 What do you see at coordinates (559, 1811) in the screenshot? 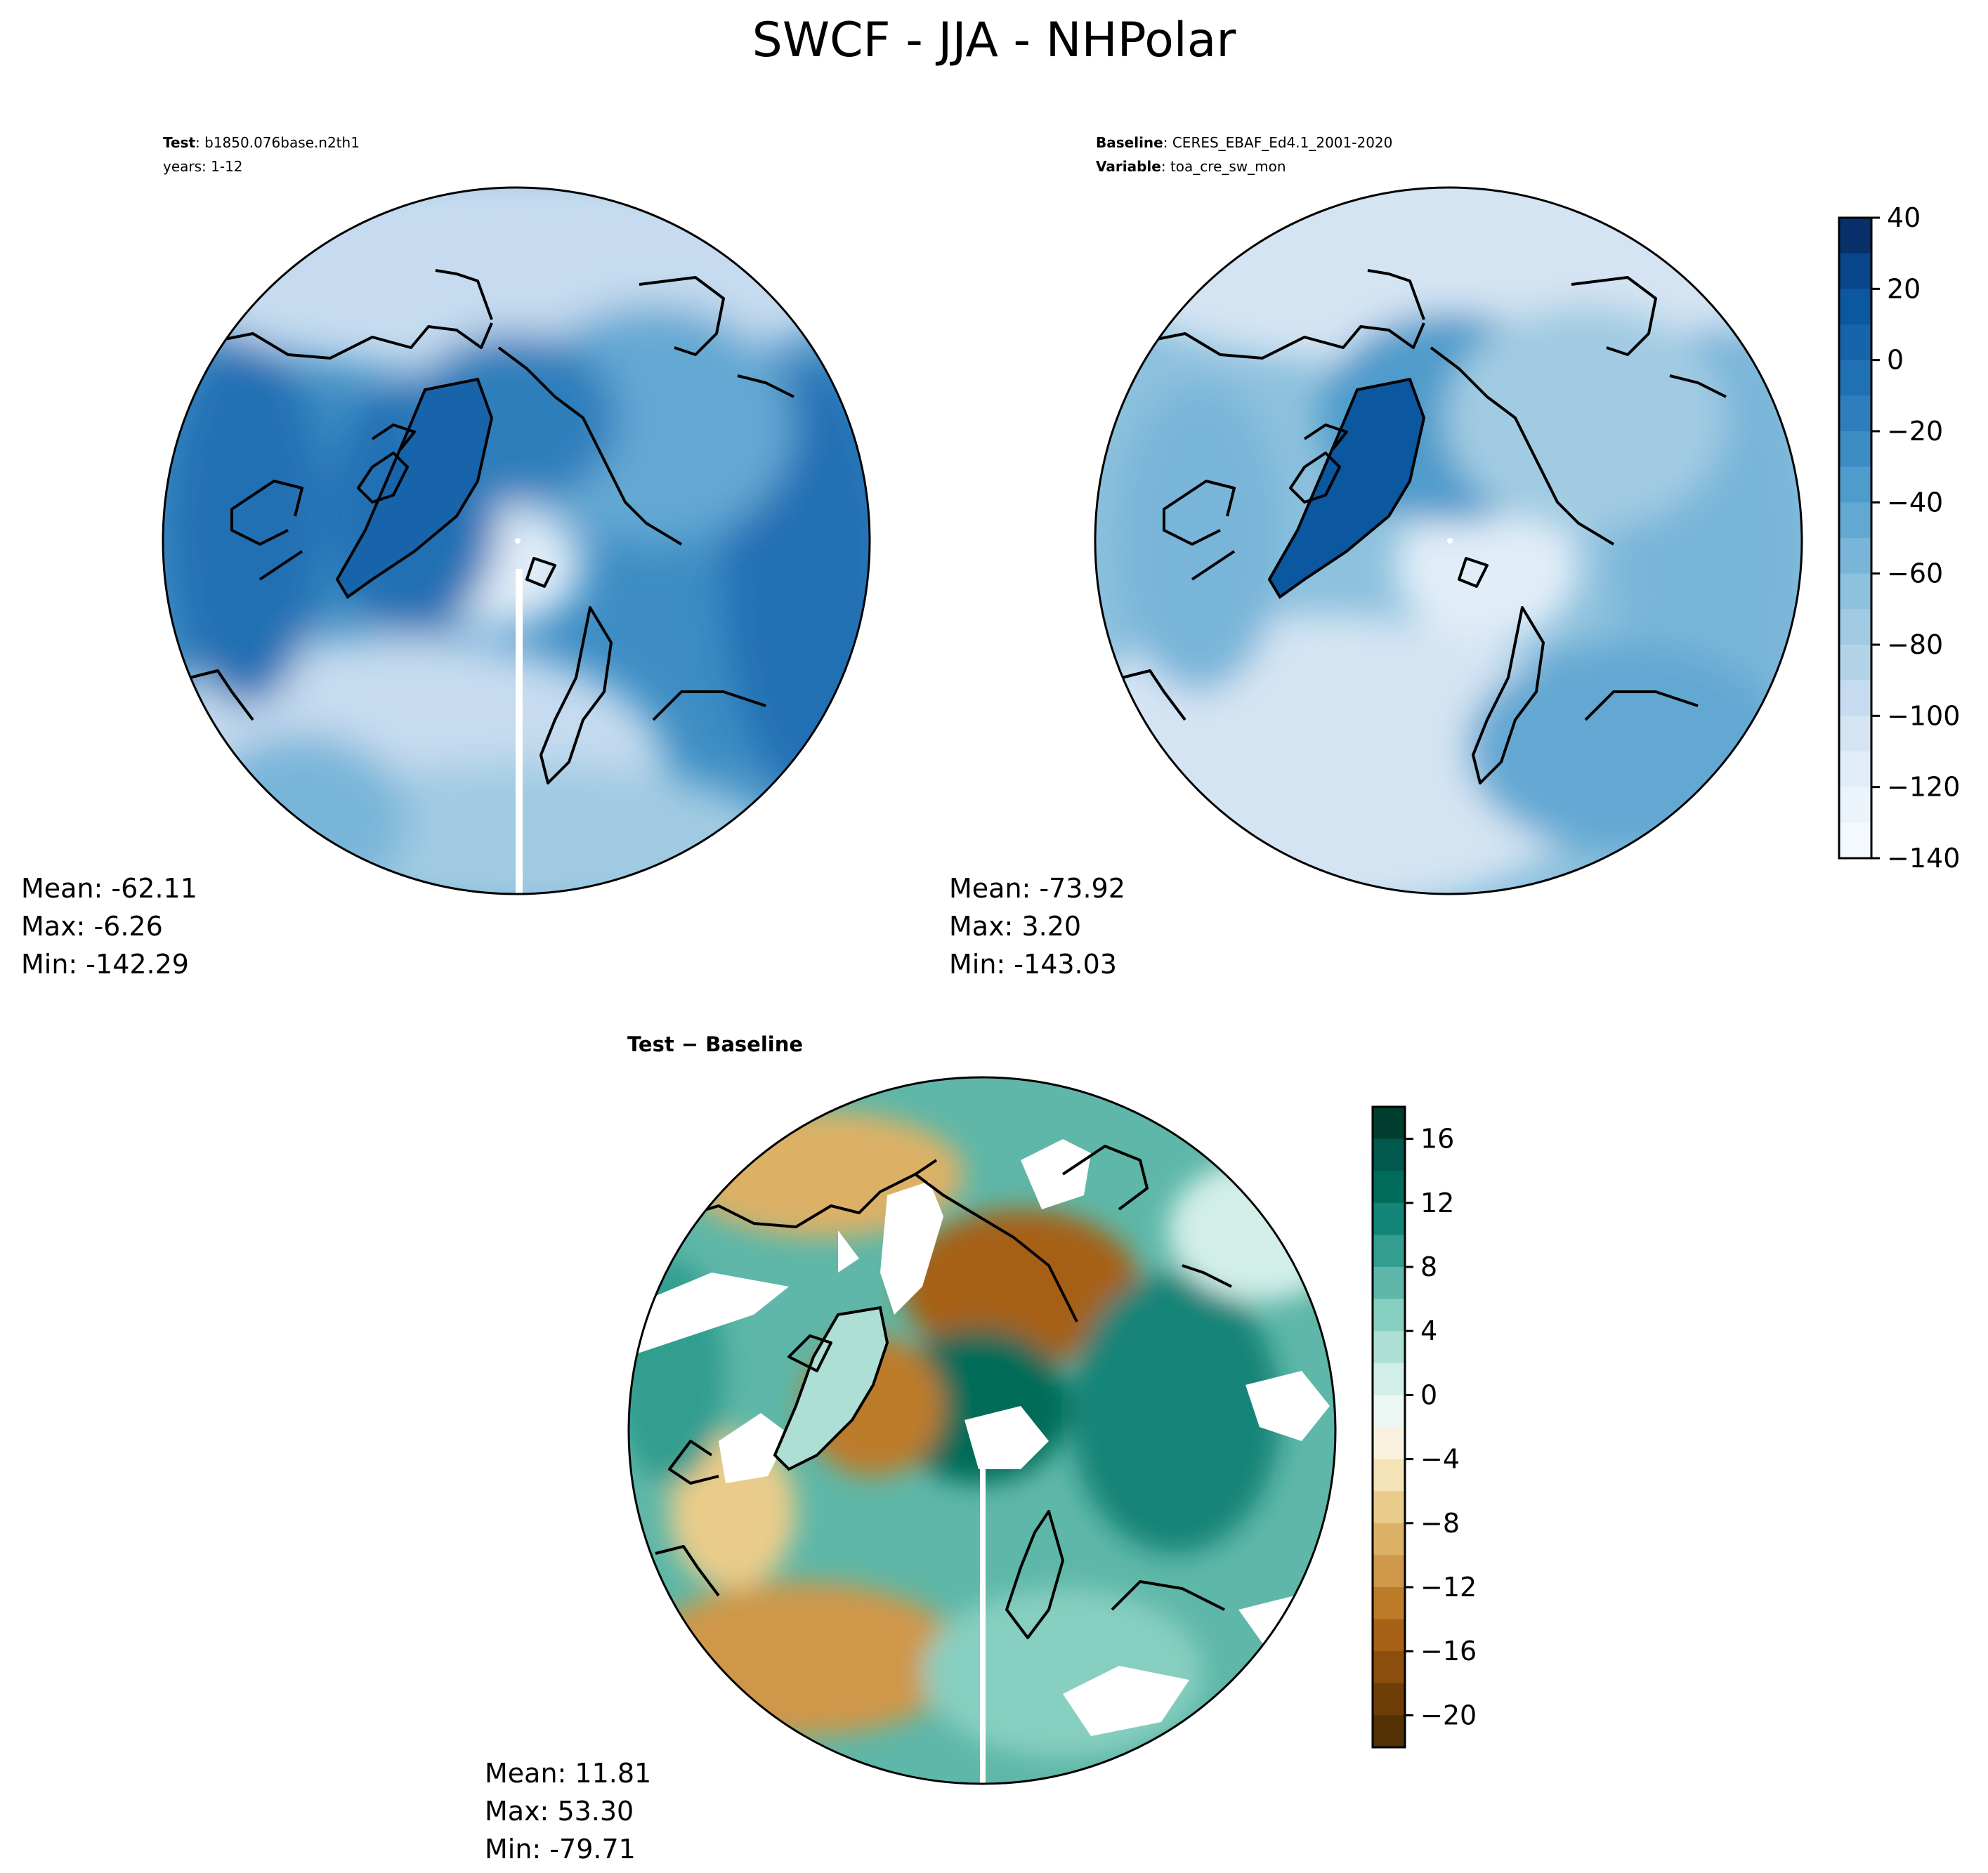
I see `difference-max: Max: 53.30` at bounding box center [559, 1811].